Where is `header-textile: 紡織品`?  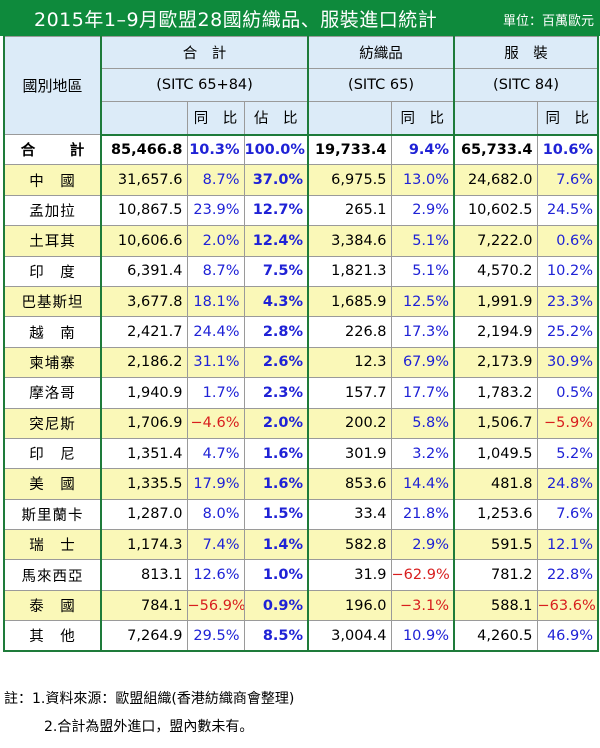 header-textile: 紡織品 is located at coordinates (381, 52).